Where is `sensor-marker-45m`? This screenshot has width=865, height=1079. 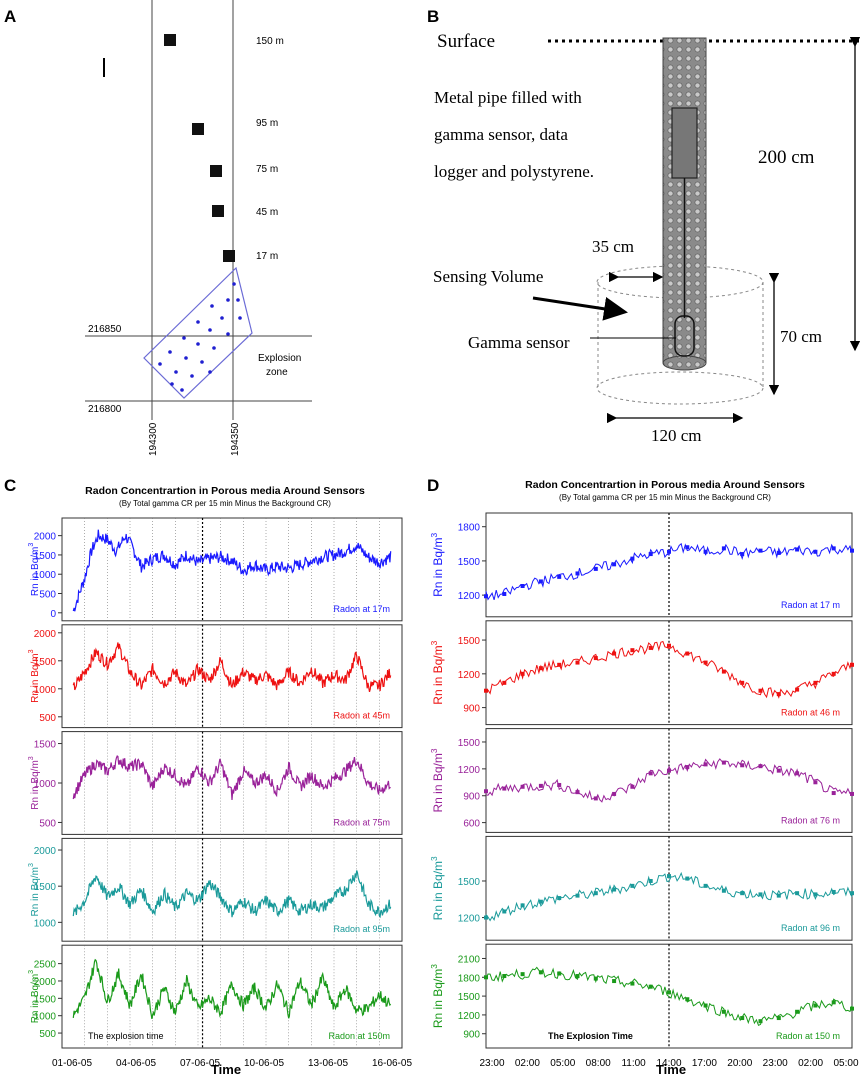
sensor-marker-45m is located at coordinates (218, 211).